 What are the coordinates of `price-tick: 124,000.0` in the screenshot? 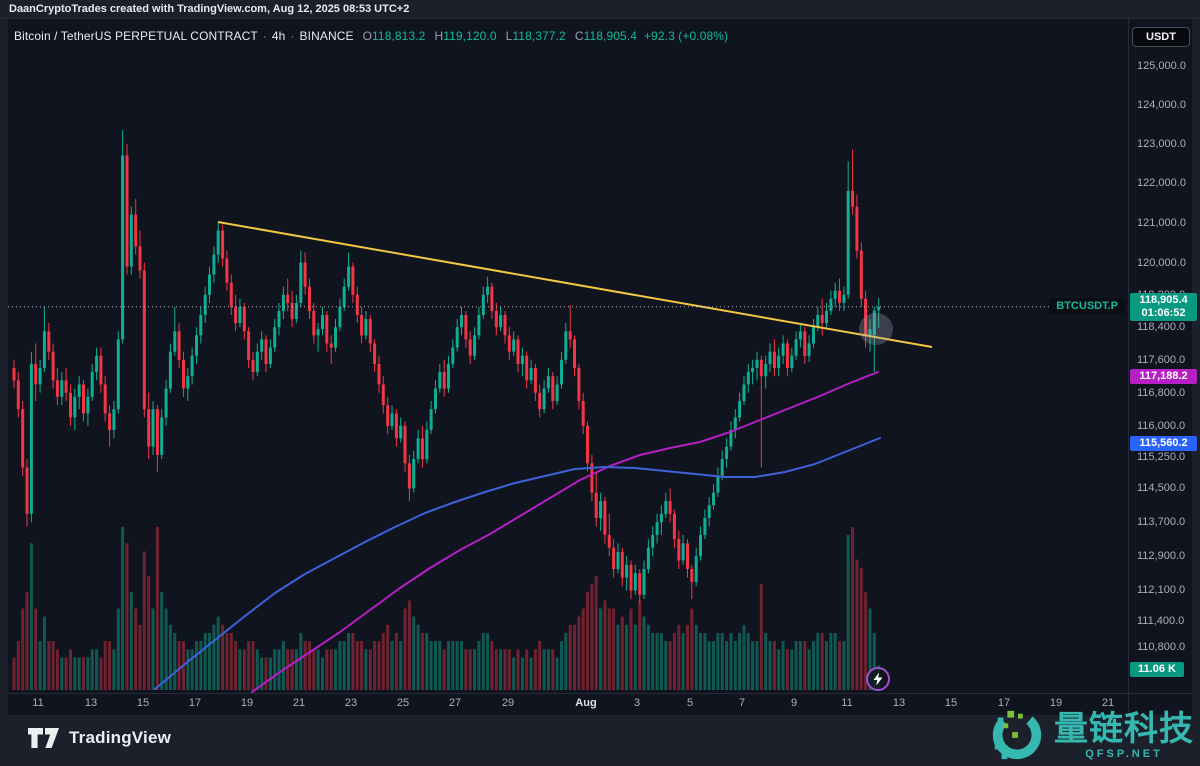 It's located at (1161, 104).